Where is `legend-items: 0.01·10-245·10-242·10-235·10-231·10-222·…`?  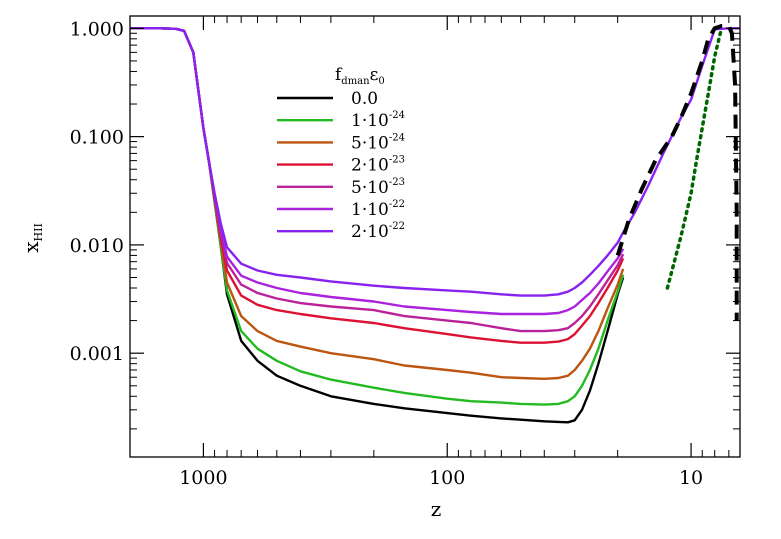
legend-items: 0.01·10-245·10-242·10-235·10-231·10-222·… is located at coordinates (341, 165).